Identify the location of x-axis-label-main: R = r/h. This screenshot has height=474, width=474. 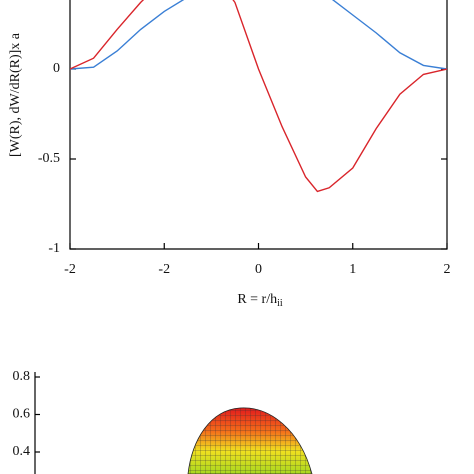
(257, 299).